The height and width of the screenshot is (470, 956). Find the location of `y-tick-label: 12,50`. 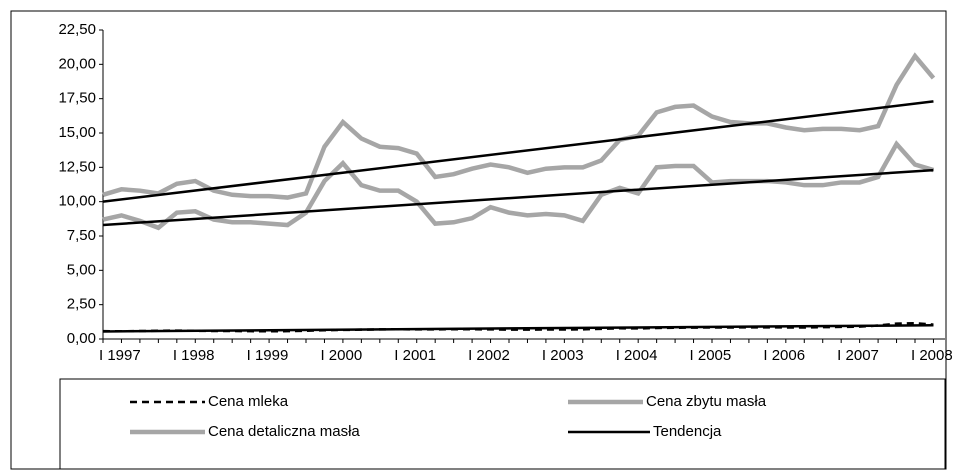

y-tick-label: 12,50 is located at coordinates (77, 166).